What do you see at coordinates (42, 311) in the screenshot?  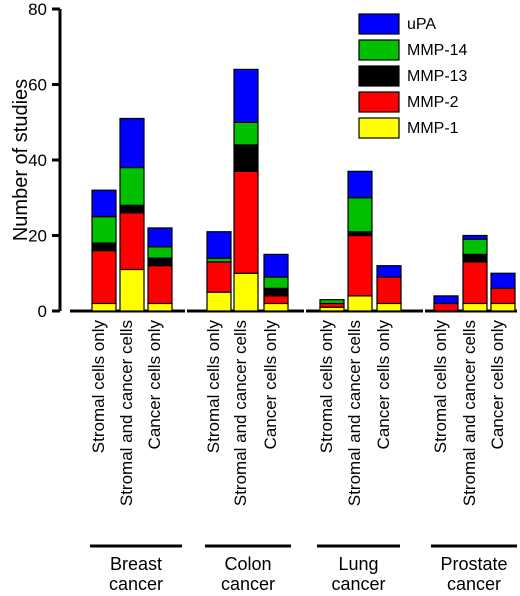 I see `y-tick-label-0: 0` at bounding box center [42, 311].